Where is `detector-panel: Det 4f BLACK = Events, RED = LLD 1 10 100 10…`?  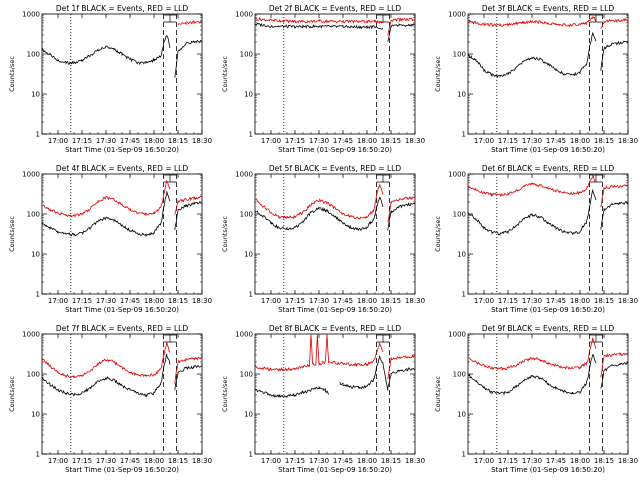
detector-panel: Det 4f BLACK = Events, RED = LLD 1 10 100 10… is located at coordinates (110, 239).